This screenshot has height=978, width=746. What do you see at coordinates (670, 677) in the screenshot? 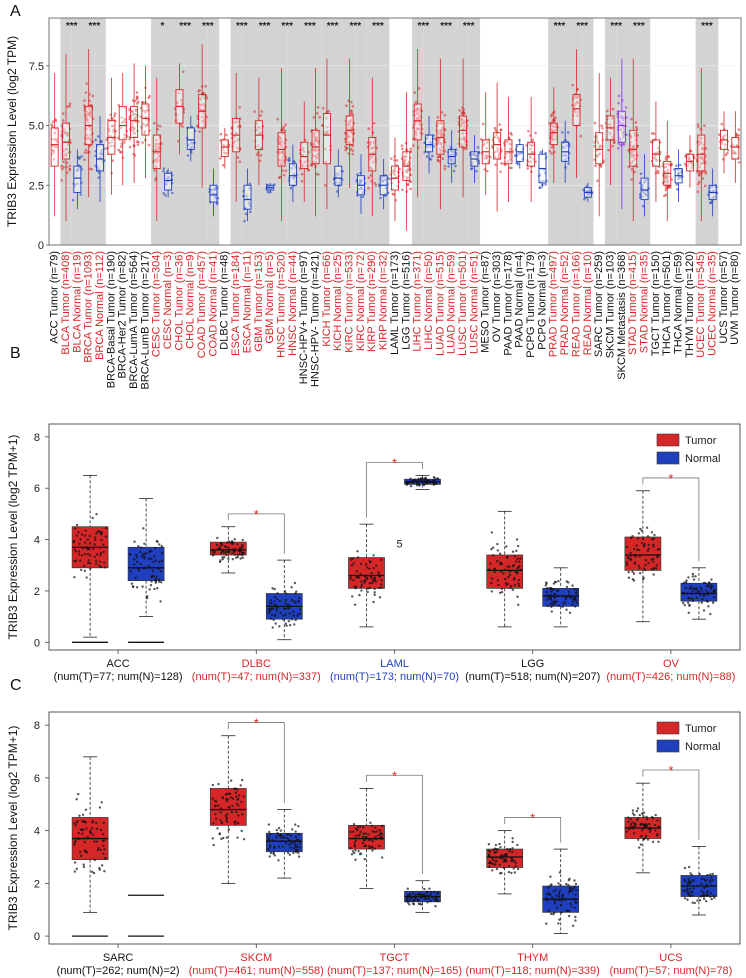
I see `sample-count-label: (num(T)=426; num(N)=88)` at bounding box center [670, 677].